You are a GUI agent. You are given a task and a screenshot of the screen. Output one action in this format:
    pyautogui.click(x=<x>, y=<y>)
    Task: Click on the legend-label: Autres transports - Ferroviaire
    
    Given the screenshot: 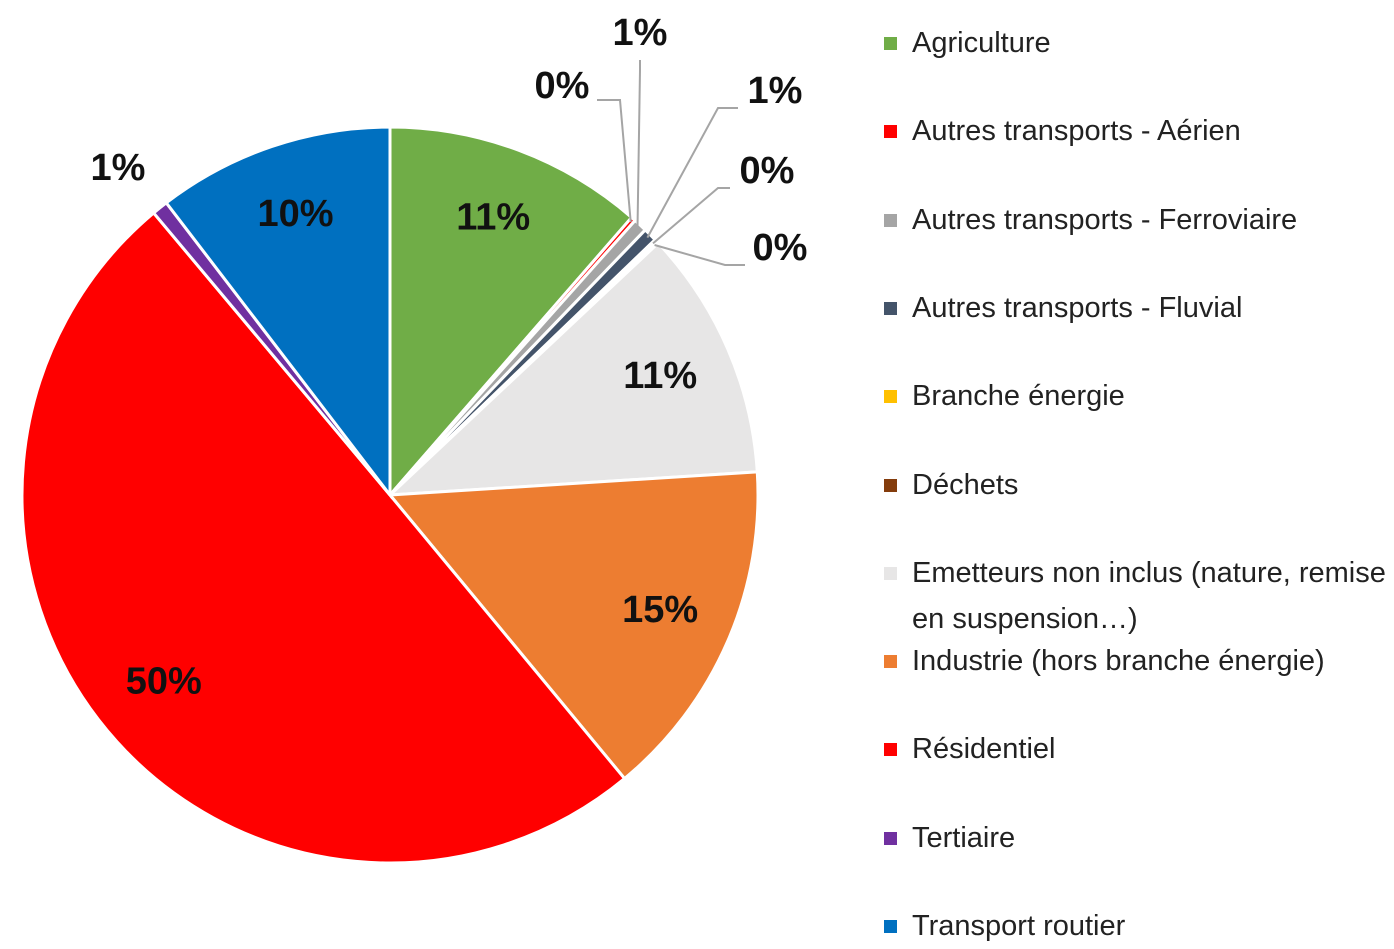 What is the action you would take?
    pyautogui.click(x=1105, y=219)
    